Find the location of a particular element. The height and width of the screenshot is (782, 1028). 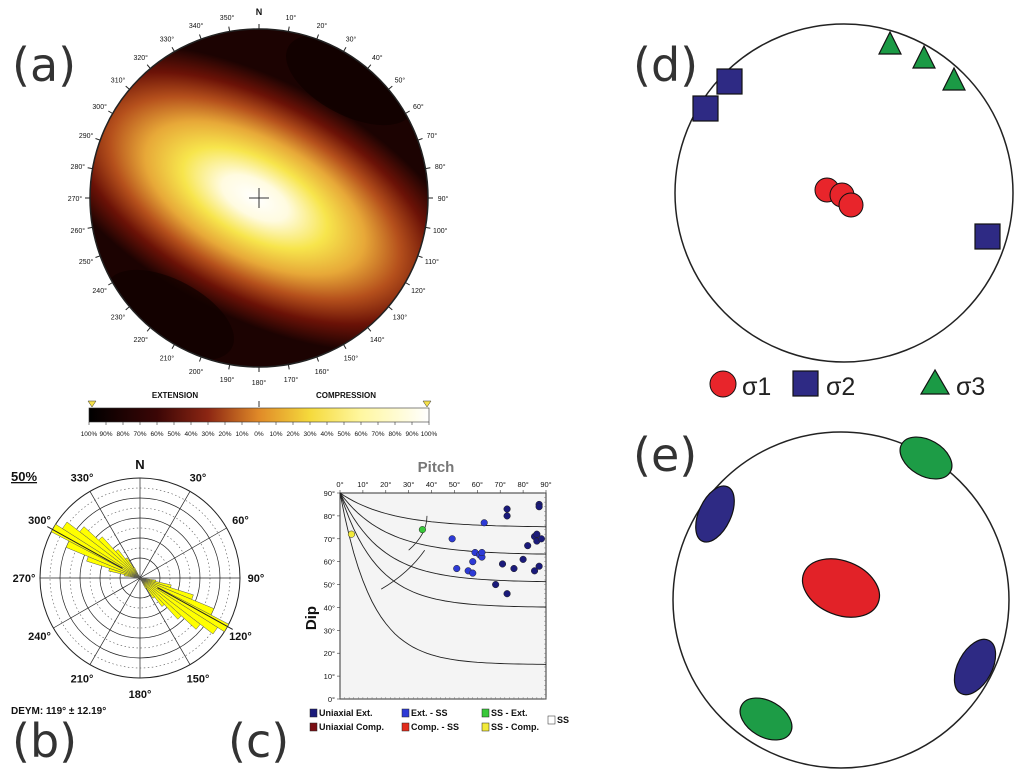

y-tick-label: 70° is located at coordinates (329, 539).